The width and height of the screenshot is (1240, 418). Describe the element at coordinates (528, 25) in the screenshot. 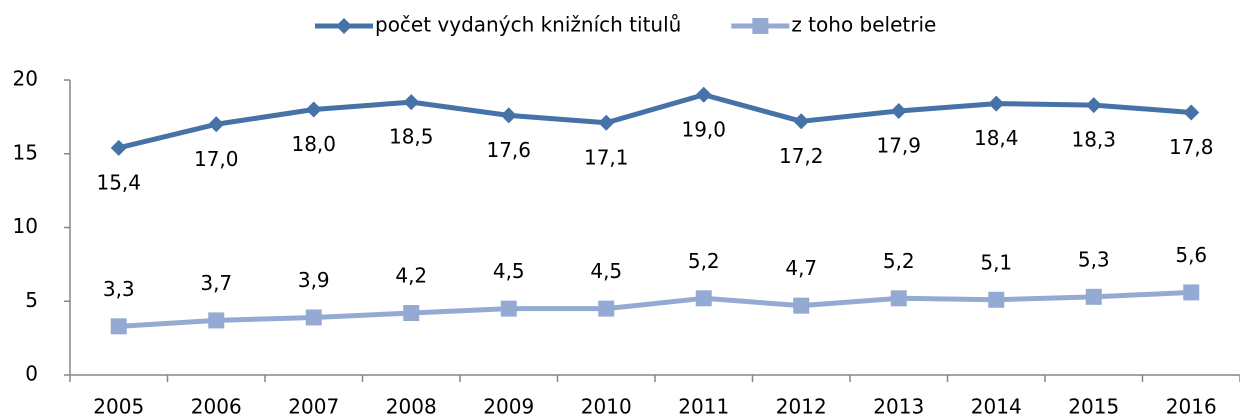

I see `legend-label: počet vydaných knižních titulů` at that location.